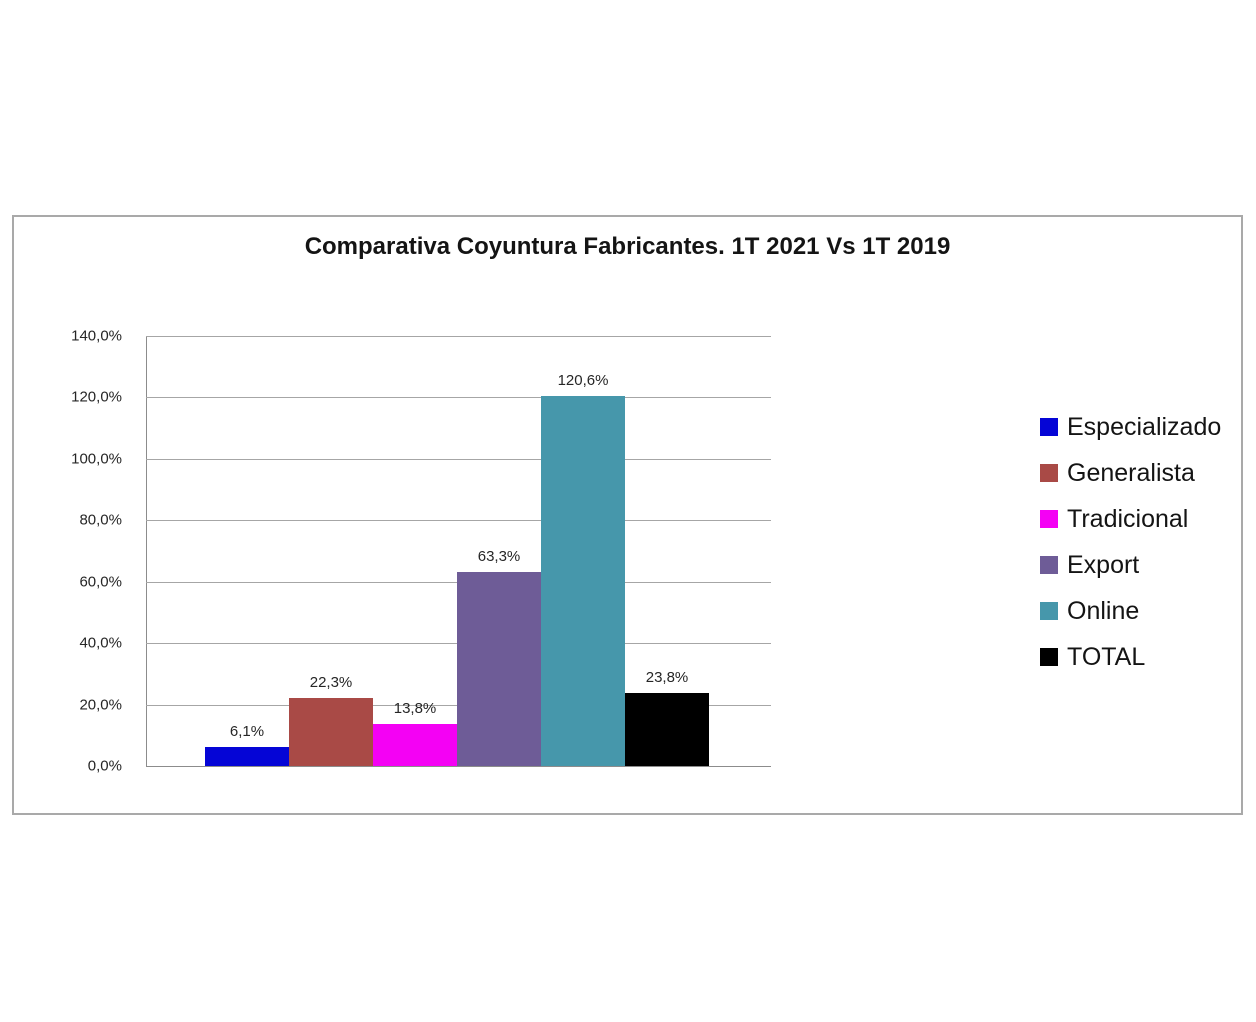 Image resolution: width=1256 pixels, height=1022 pixels. Describe the element at coordinates (96, 336) in the screenshot. I see `y-tick-label: 140,0%` at that location.